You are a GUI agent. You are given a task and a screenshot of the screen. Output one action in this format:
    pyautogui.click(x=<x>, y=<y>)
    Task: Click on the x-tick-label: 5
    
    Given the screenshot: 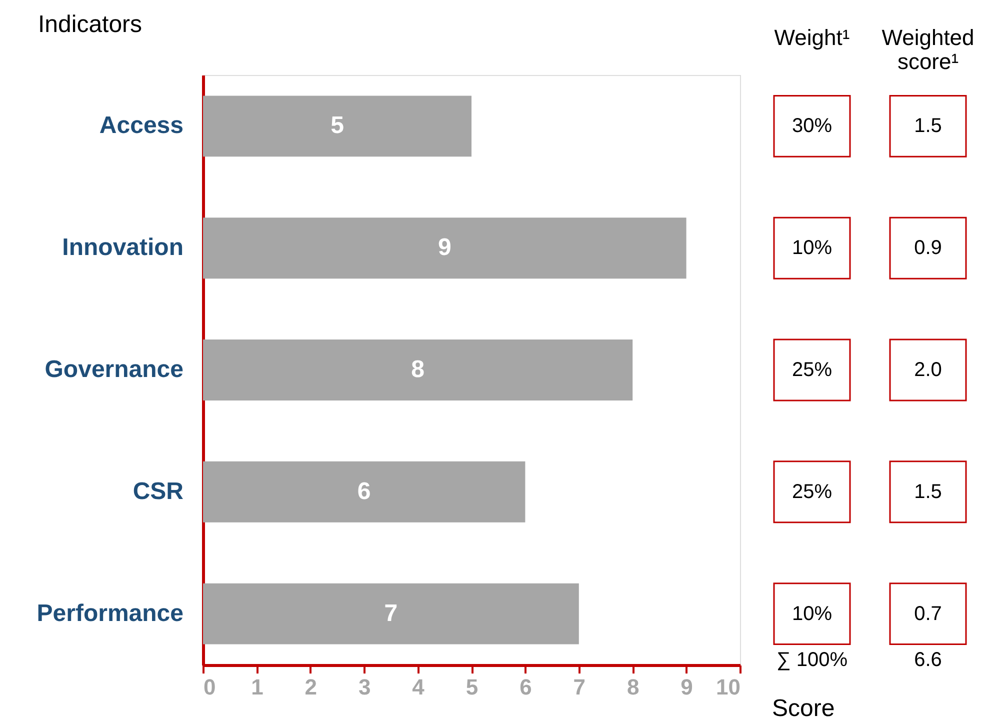 What is the action you would take?
    pyautogui.click(x=472, y=687)
    